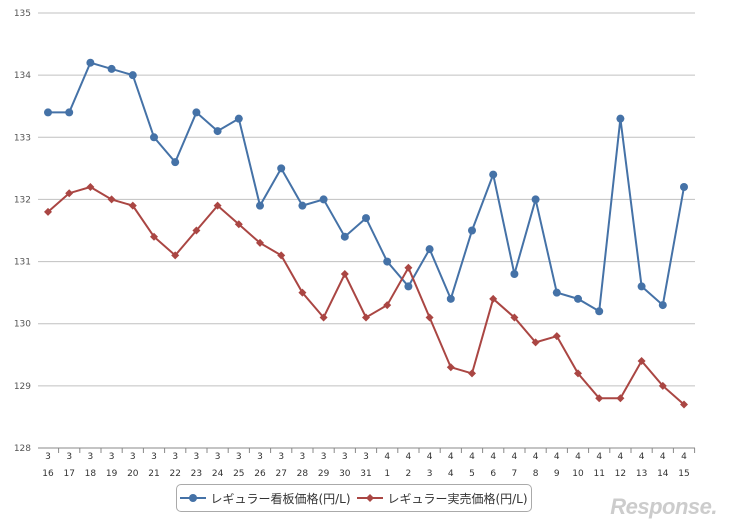 Image resolution: width=731 pixels, height=528 pixels. Describe the element at coordinates (457, 498) in the screenshot. I see `legend-label: レギュラー実売価格(円/L)` at that location.